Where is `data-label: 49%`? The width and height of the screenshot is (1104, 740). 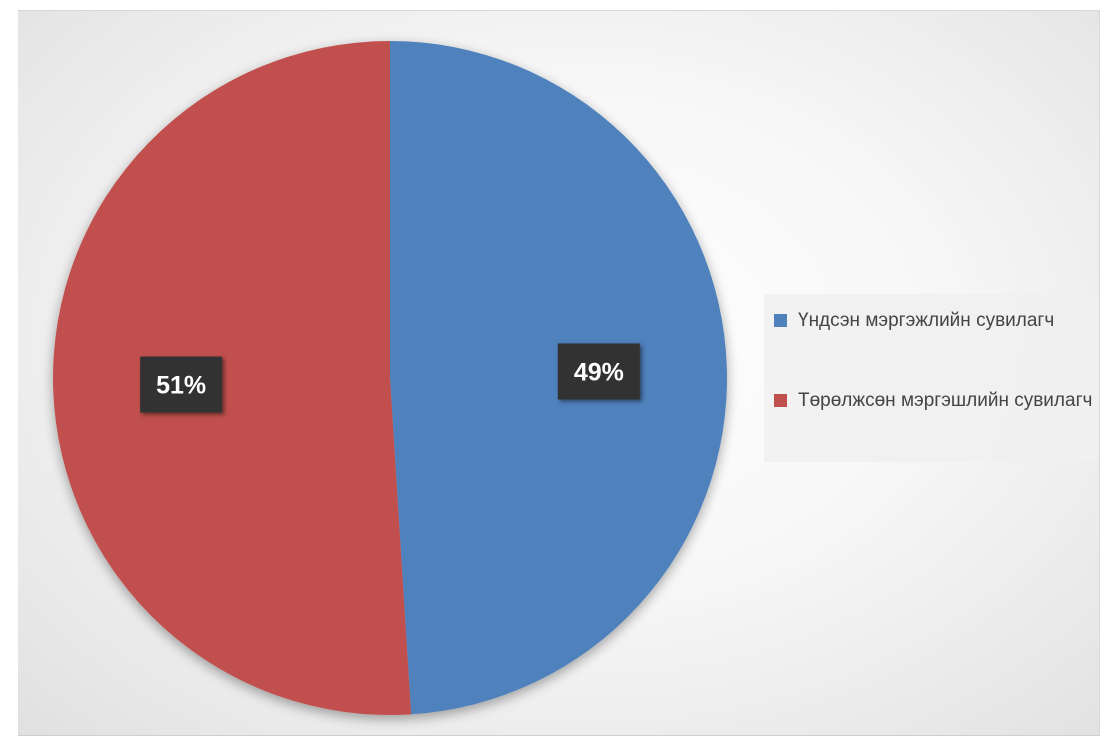 data-label: 49% is located at coordinates (598, 371).